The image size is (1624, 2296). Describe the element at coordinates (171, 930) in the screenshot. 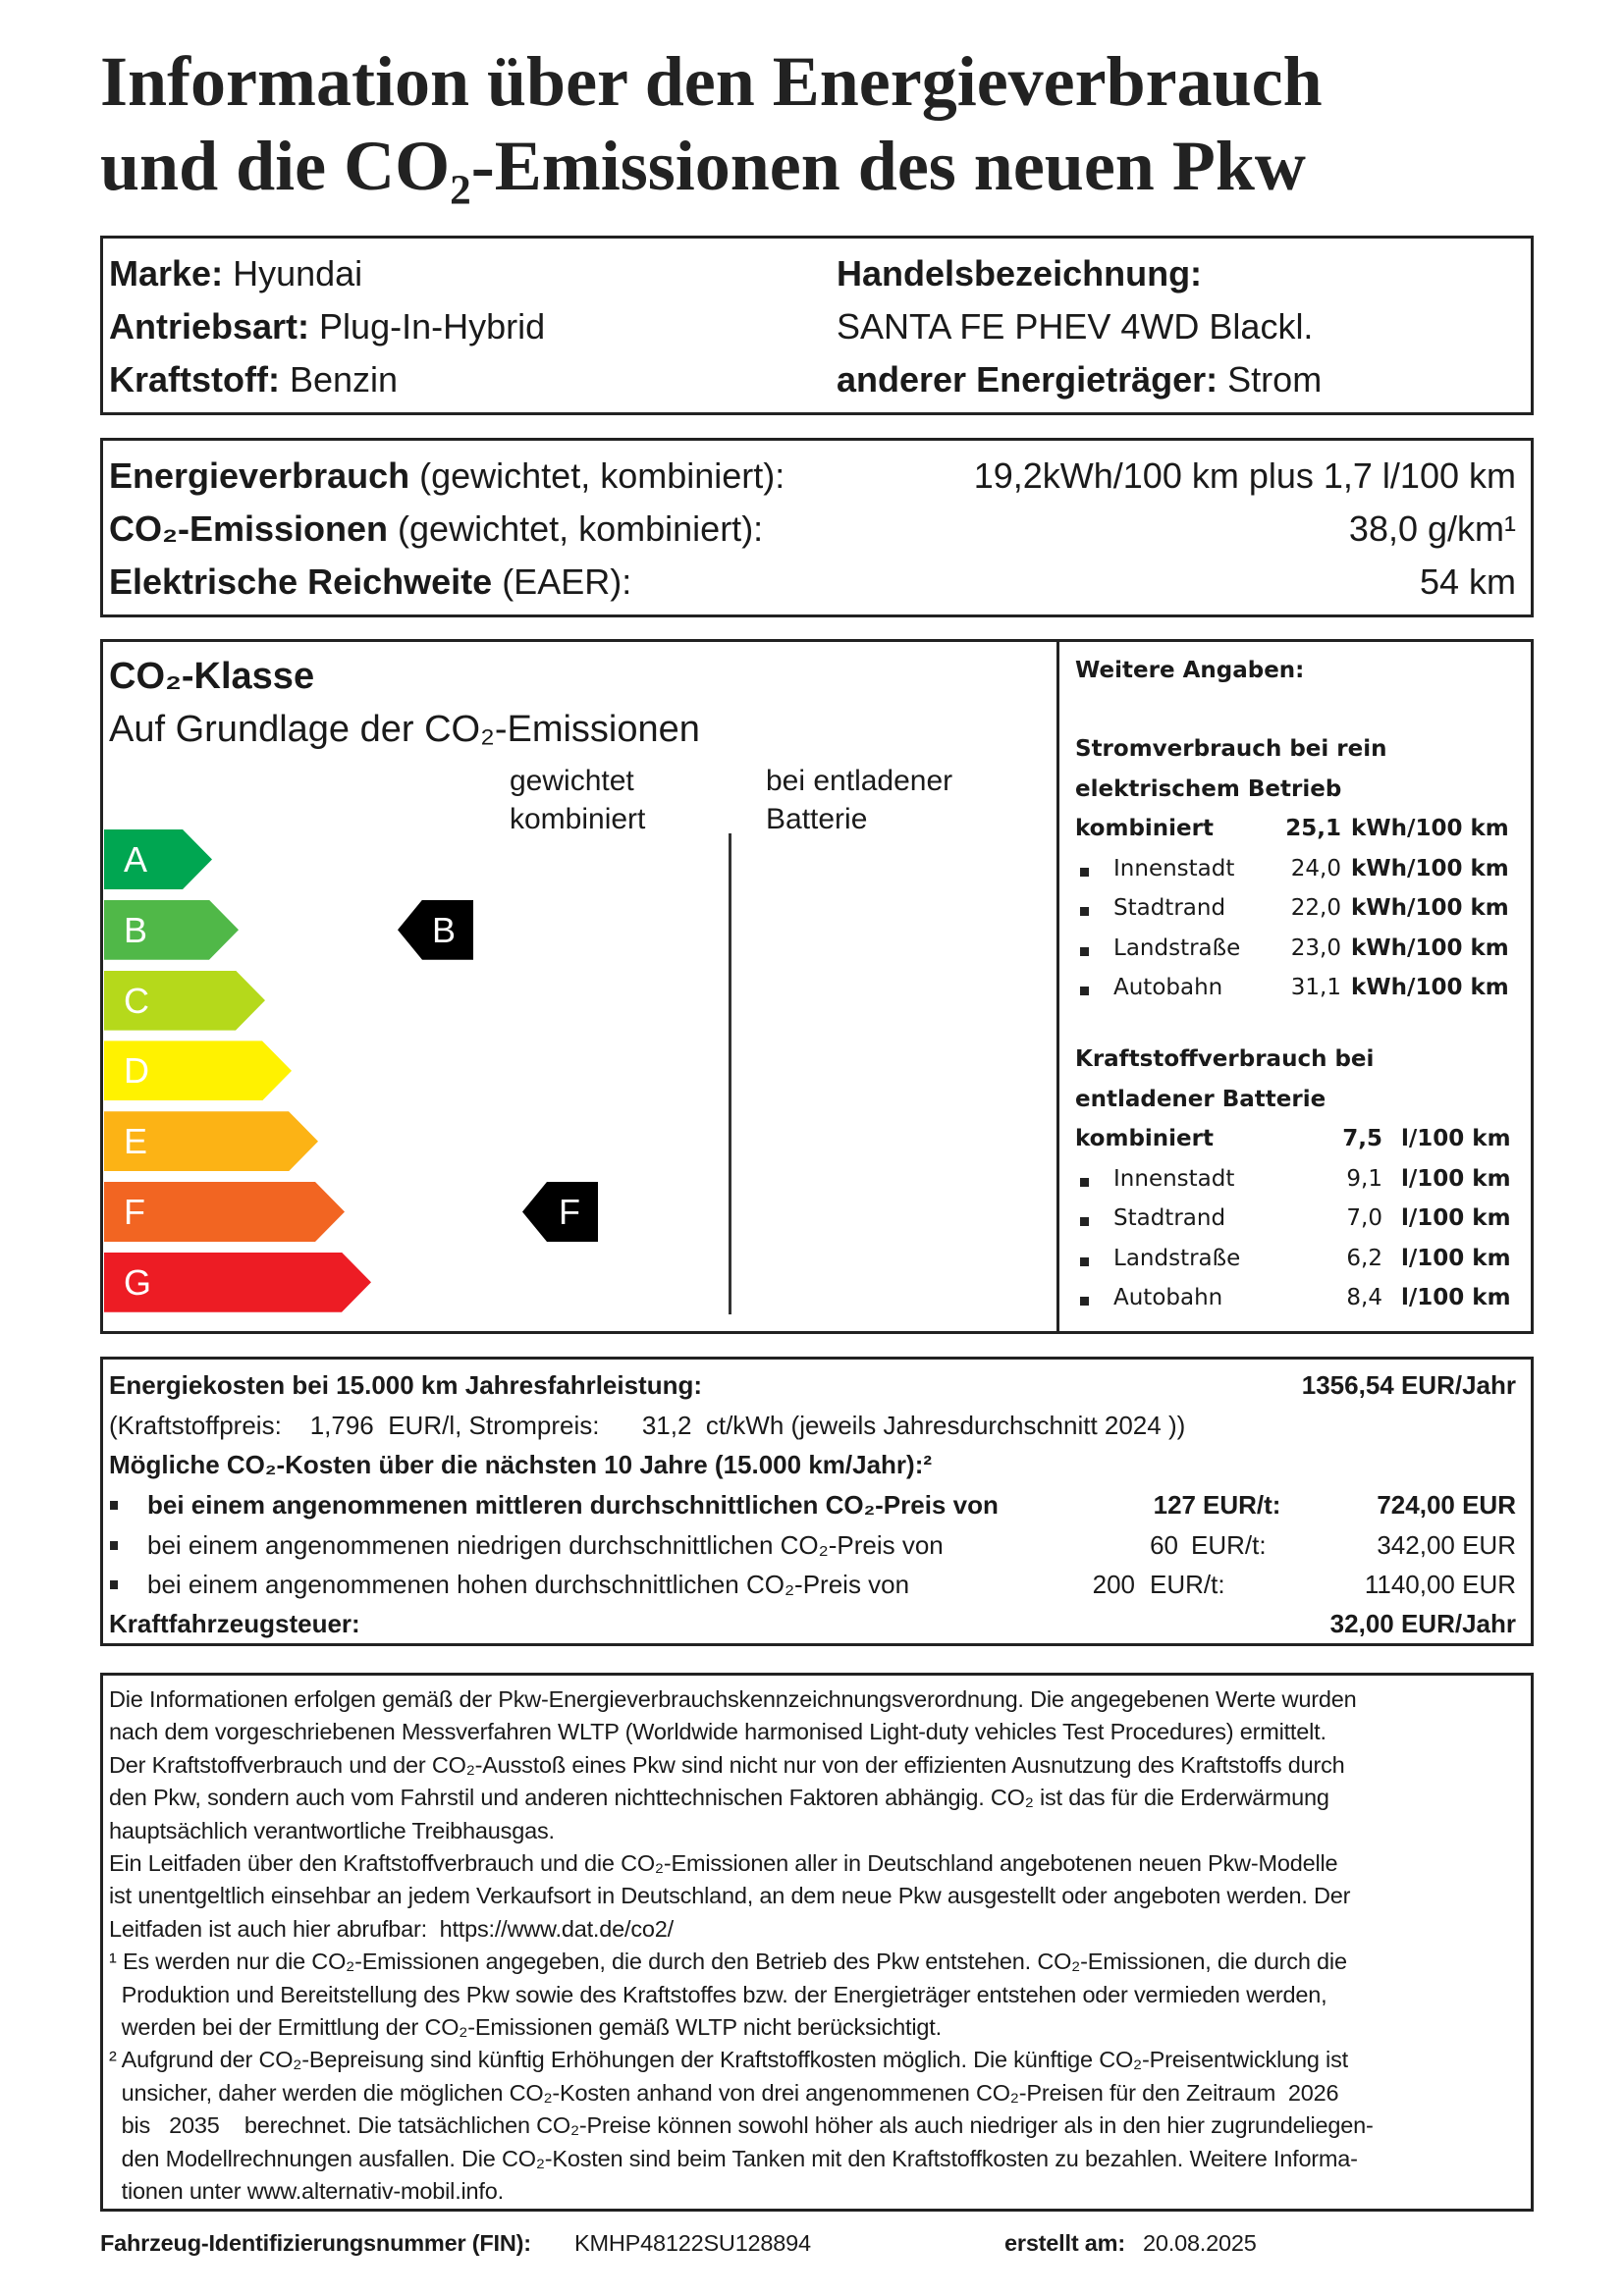

I see `class-arrow-b: B` at that location.